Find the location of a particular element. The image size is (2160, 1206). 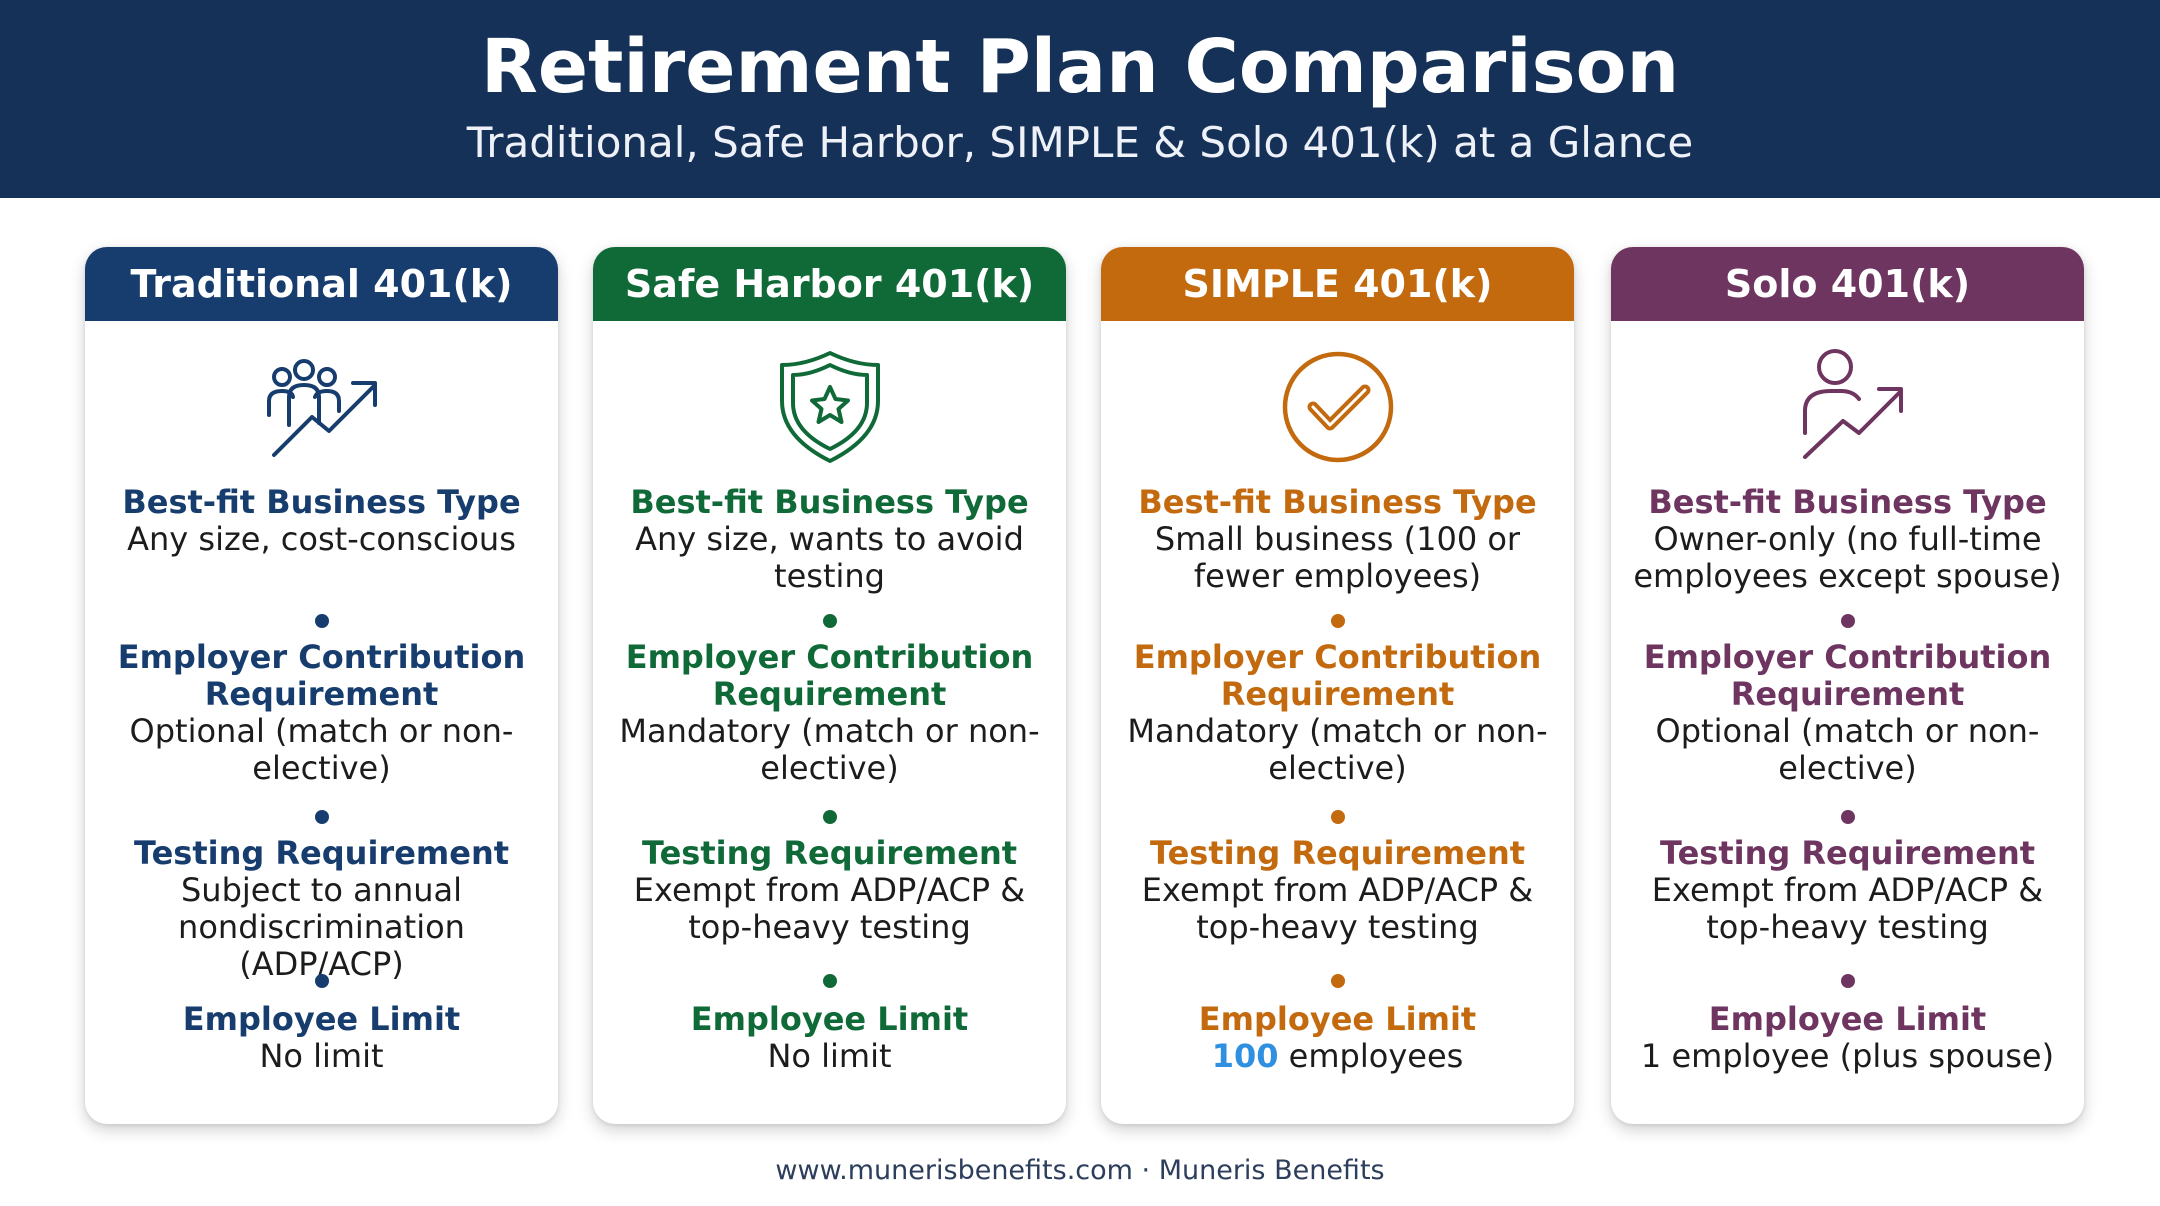

people-growth-icon is located at coordinates (321, 407).